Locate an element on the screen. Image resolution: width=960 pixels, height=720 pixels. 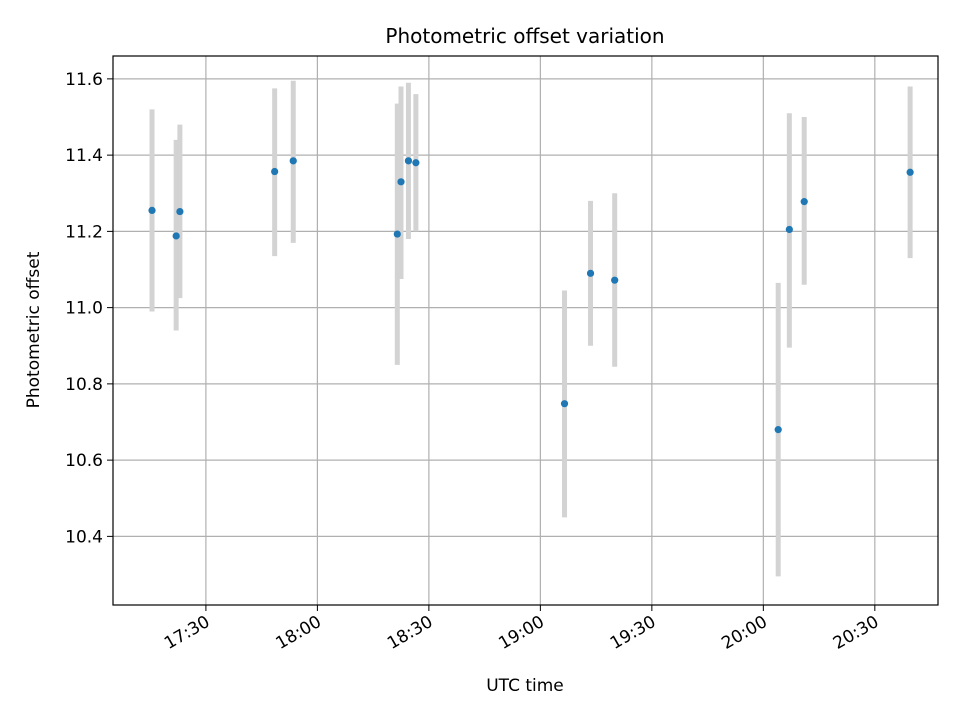
x-tick-label: 19:00 is located at coordinates (521, 633).